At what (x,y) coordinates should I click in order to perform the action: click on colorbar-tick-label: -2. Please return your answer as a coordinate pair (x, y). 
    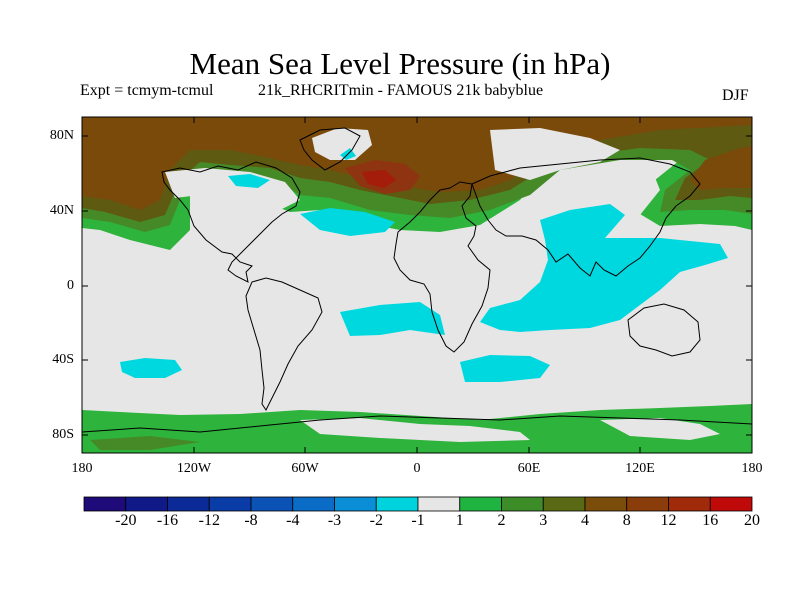
    Looking at the image, I should click on (376, 520).